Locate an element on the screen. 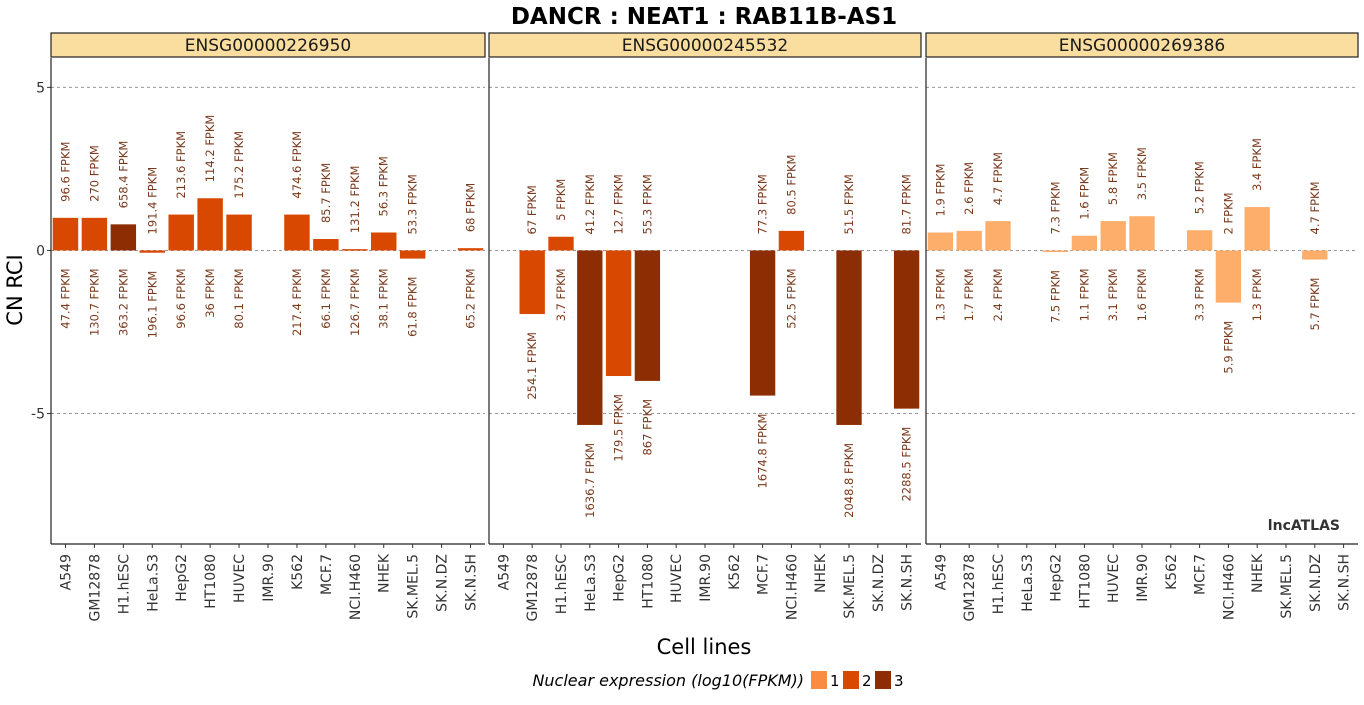 The height and width of the screenshot is (705, 1364). y-tick-label: 0 is located at coordinates (40, 251).